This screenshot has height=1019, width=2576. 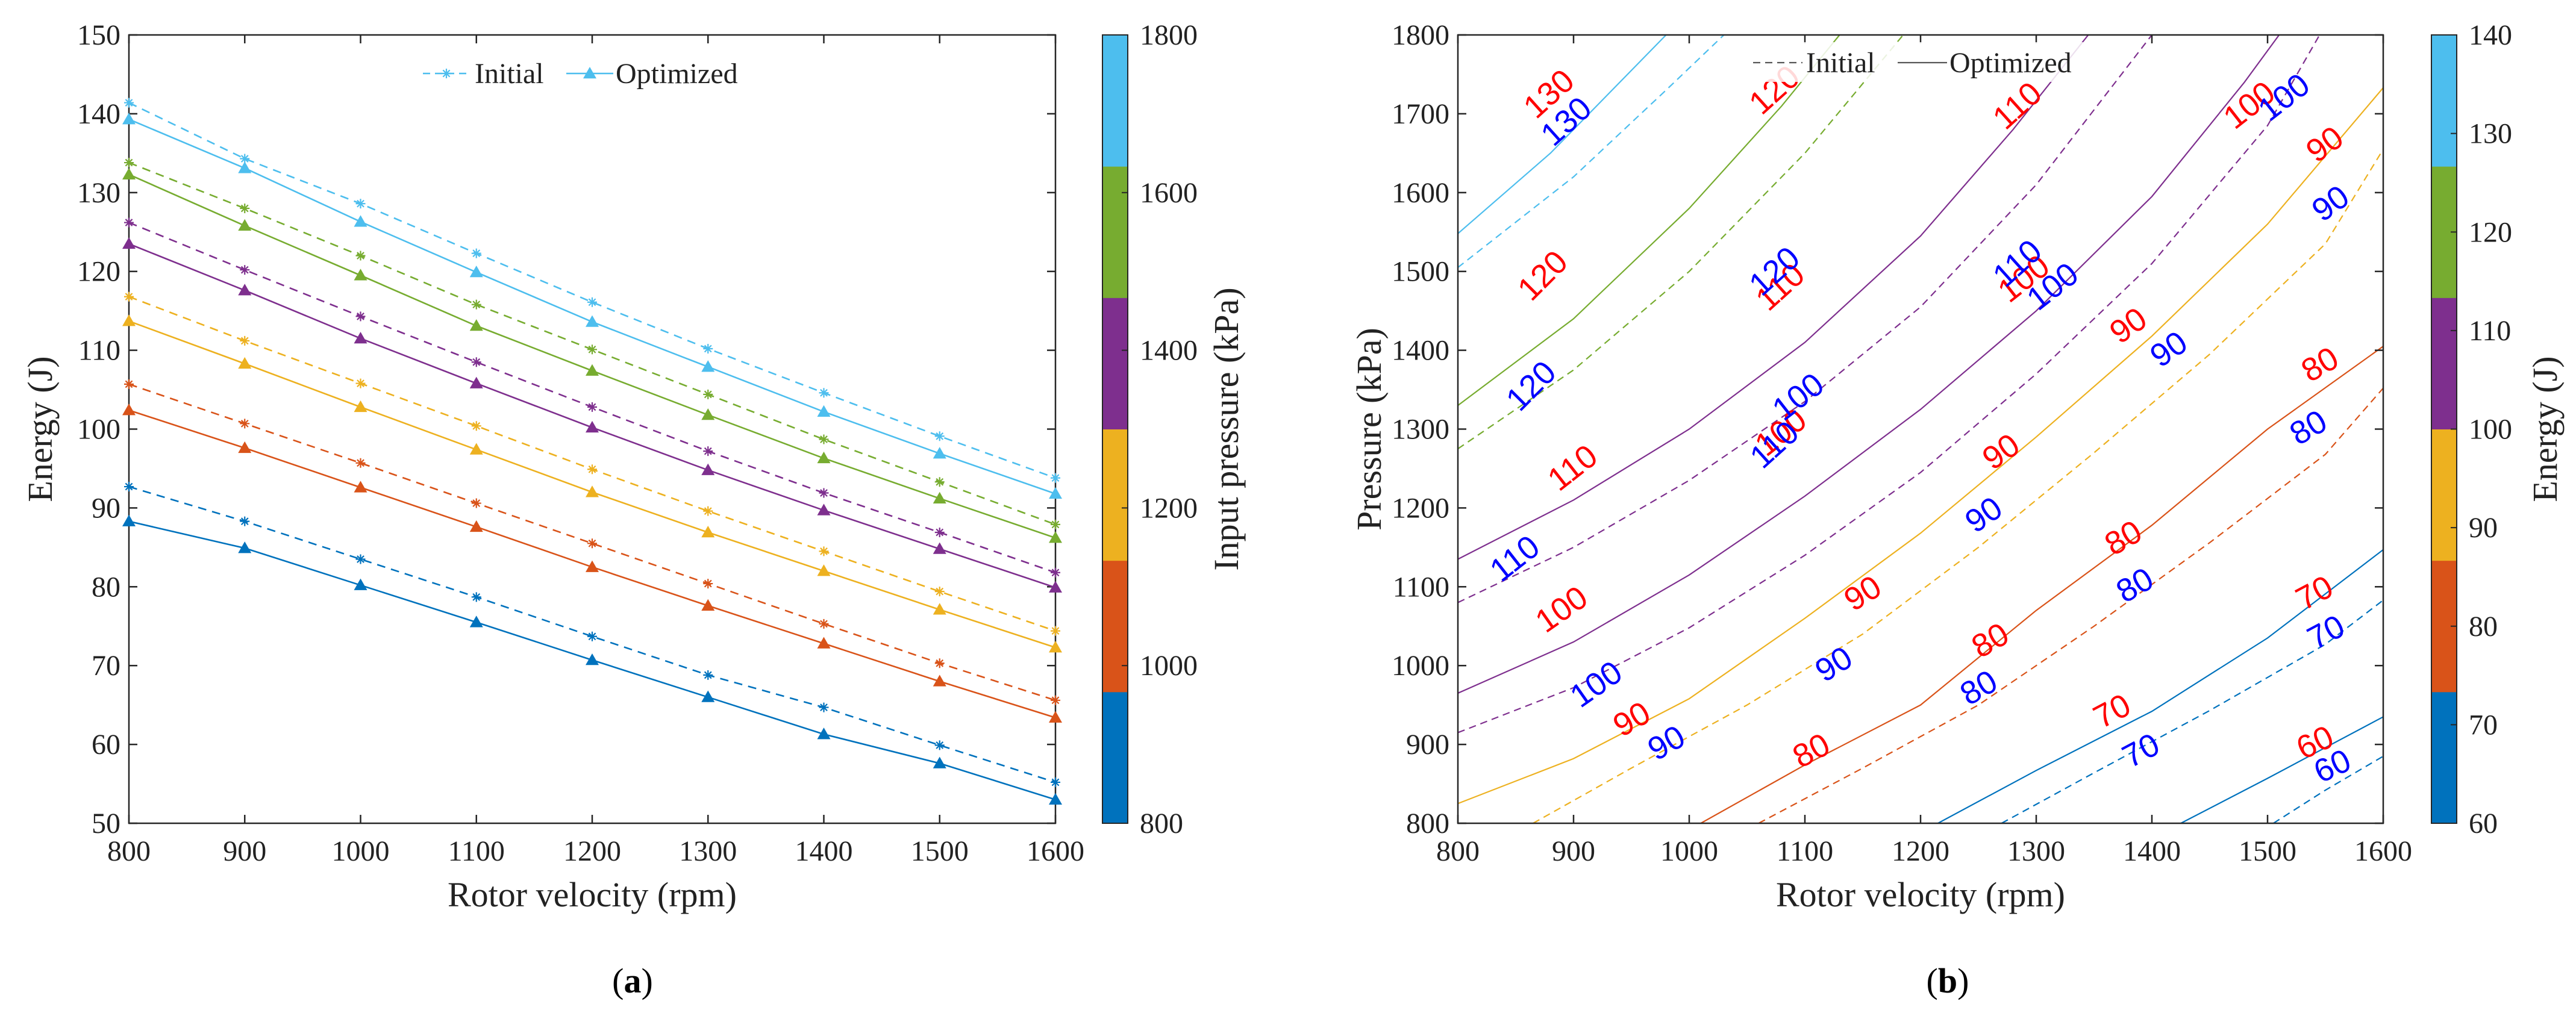 I want to click on chart-a-xtick-label: 800, so click(x=129, y=851).